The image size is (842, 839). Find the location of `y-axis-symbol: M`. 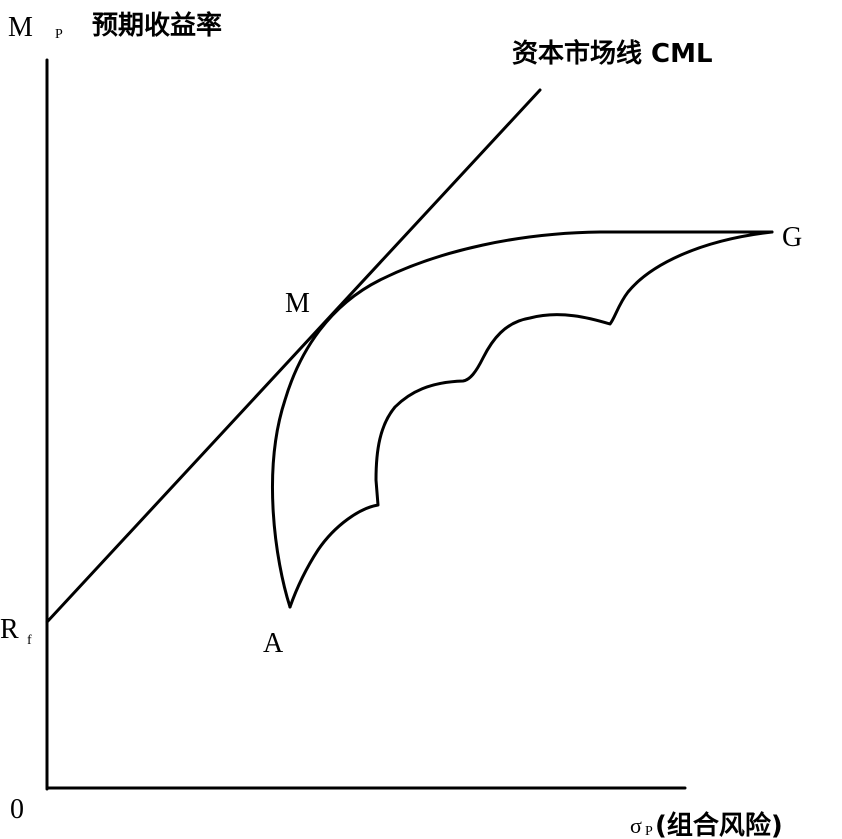

y-axis-symbol: M is located at coordinates (20, 27).